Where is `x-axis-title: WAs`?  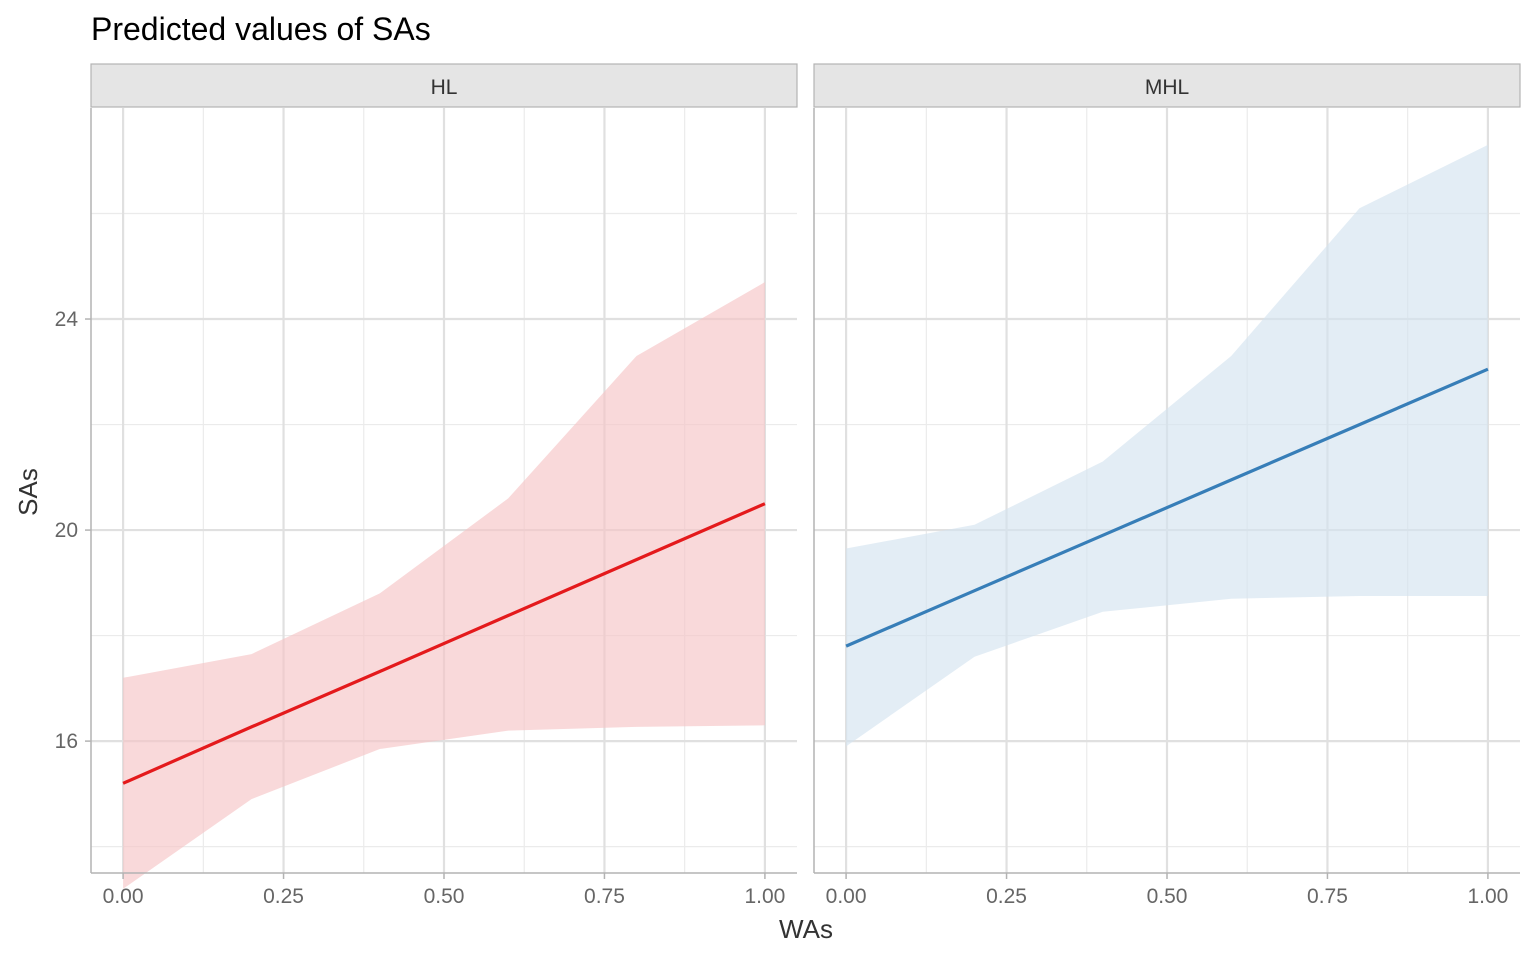 x-axis-title: WAs is located at coordinates (806, 929).